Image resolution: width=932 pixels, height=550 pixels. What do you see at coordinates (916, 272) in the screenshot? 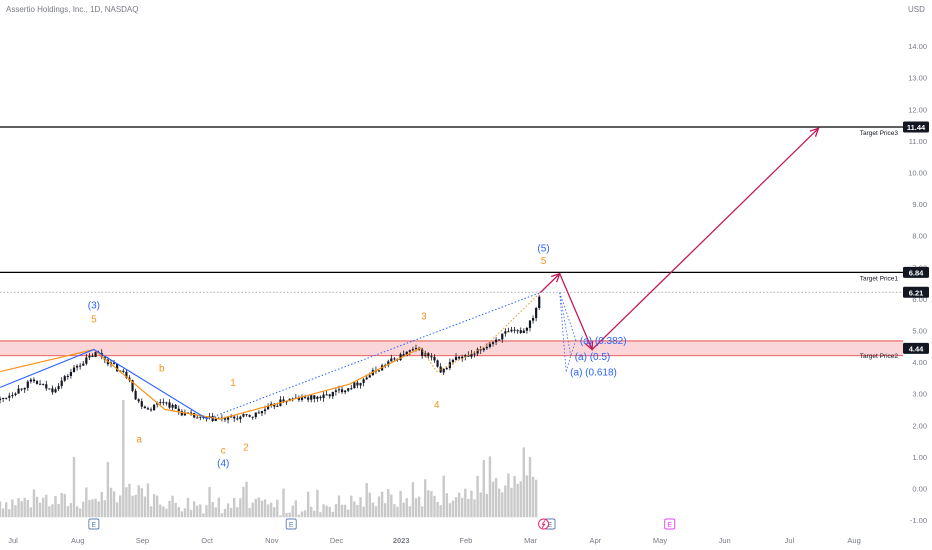
I see `target-price-tag-bg` at bounding box center [916, 272].